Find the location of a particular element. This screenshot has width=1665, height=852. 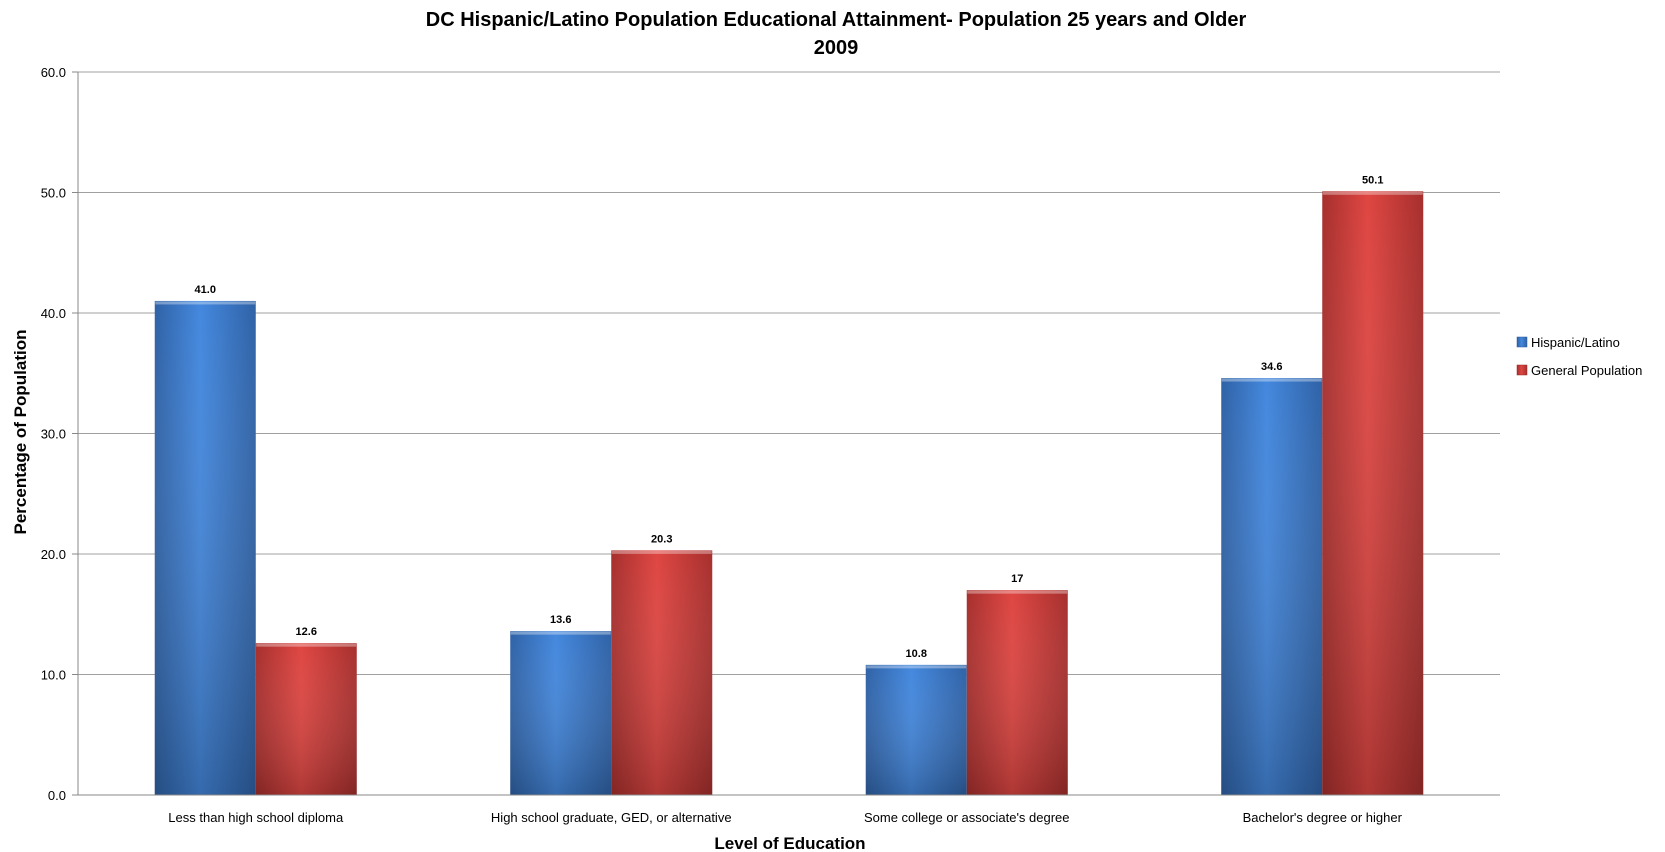

data-label-general-population: 50.1 is located at coordinates (1372, 180).